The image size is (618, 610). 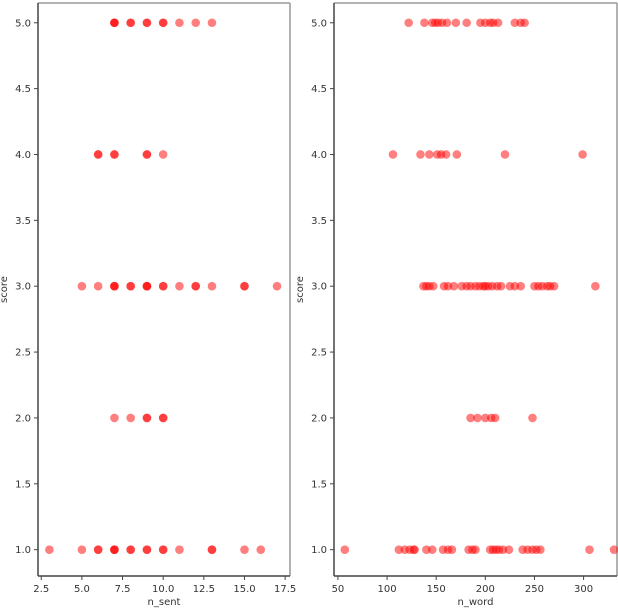 I want to click on x-axis-label: n_word, so click(x=476, y=602).